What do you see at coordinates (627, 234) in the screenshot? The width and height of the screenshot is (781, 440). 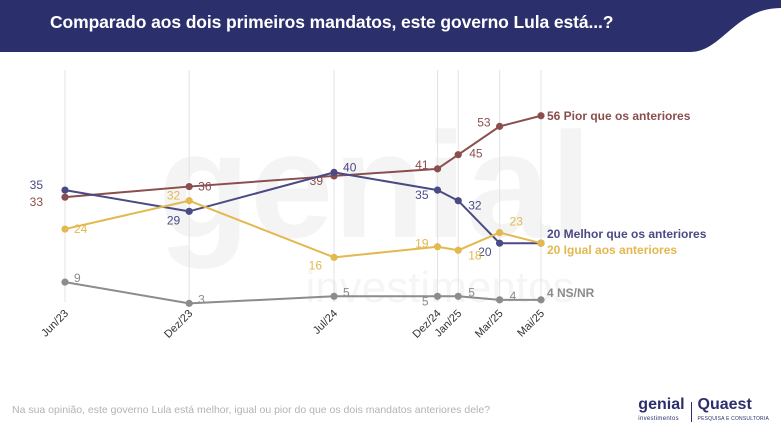 I see `series-end-label: 20 Melhor que os anteriores` at bounding box center [627, 234].